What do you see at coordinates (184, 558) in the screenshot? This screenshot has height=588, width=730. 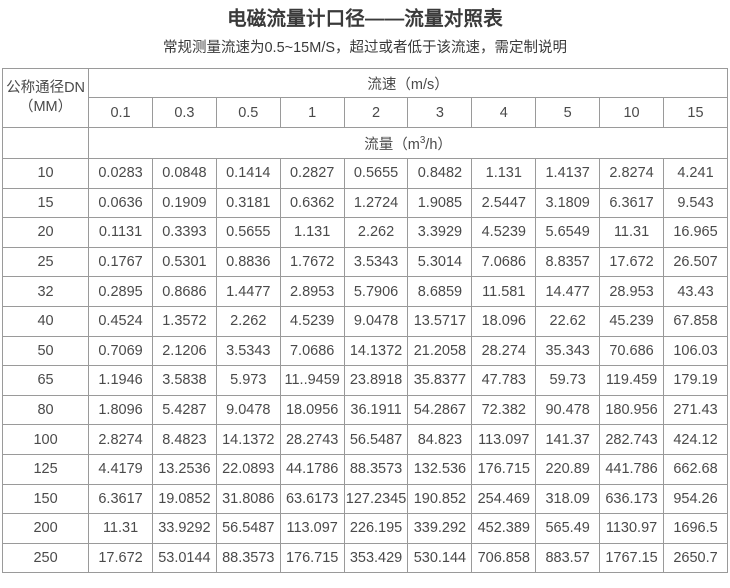 I see `cell-flow-rate: 53.0144` at bounding box center [184, 558].